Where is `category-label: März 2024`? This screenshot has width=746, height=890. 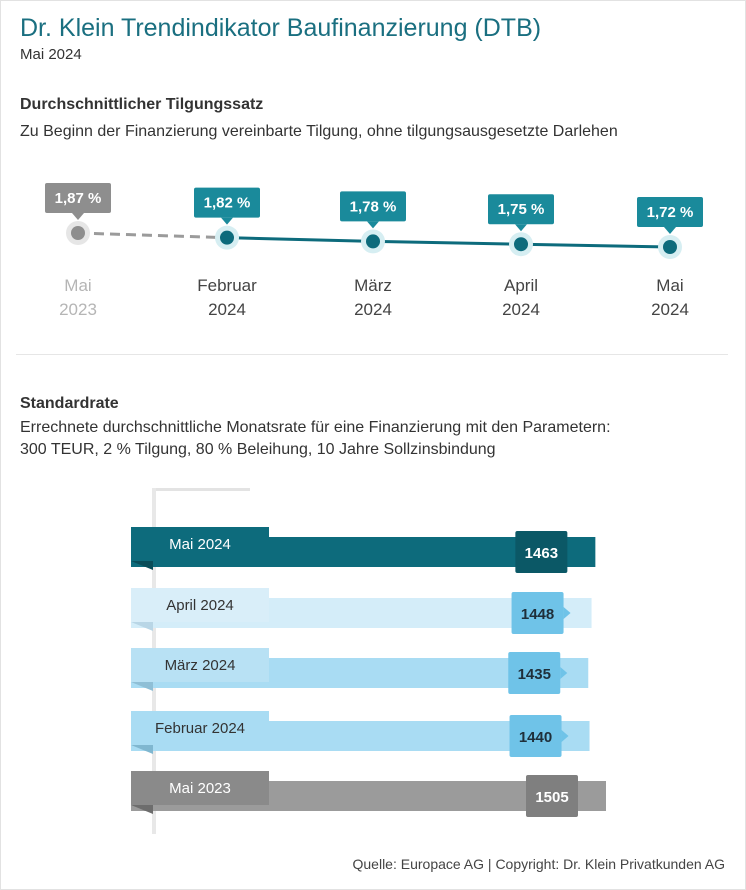
category-label: März 2024 is located at coordinates (200, 665).